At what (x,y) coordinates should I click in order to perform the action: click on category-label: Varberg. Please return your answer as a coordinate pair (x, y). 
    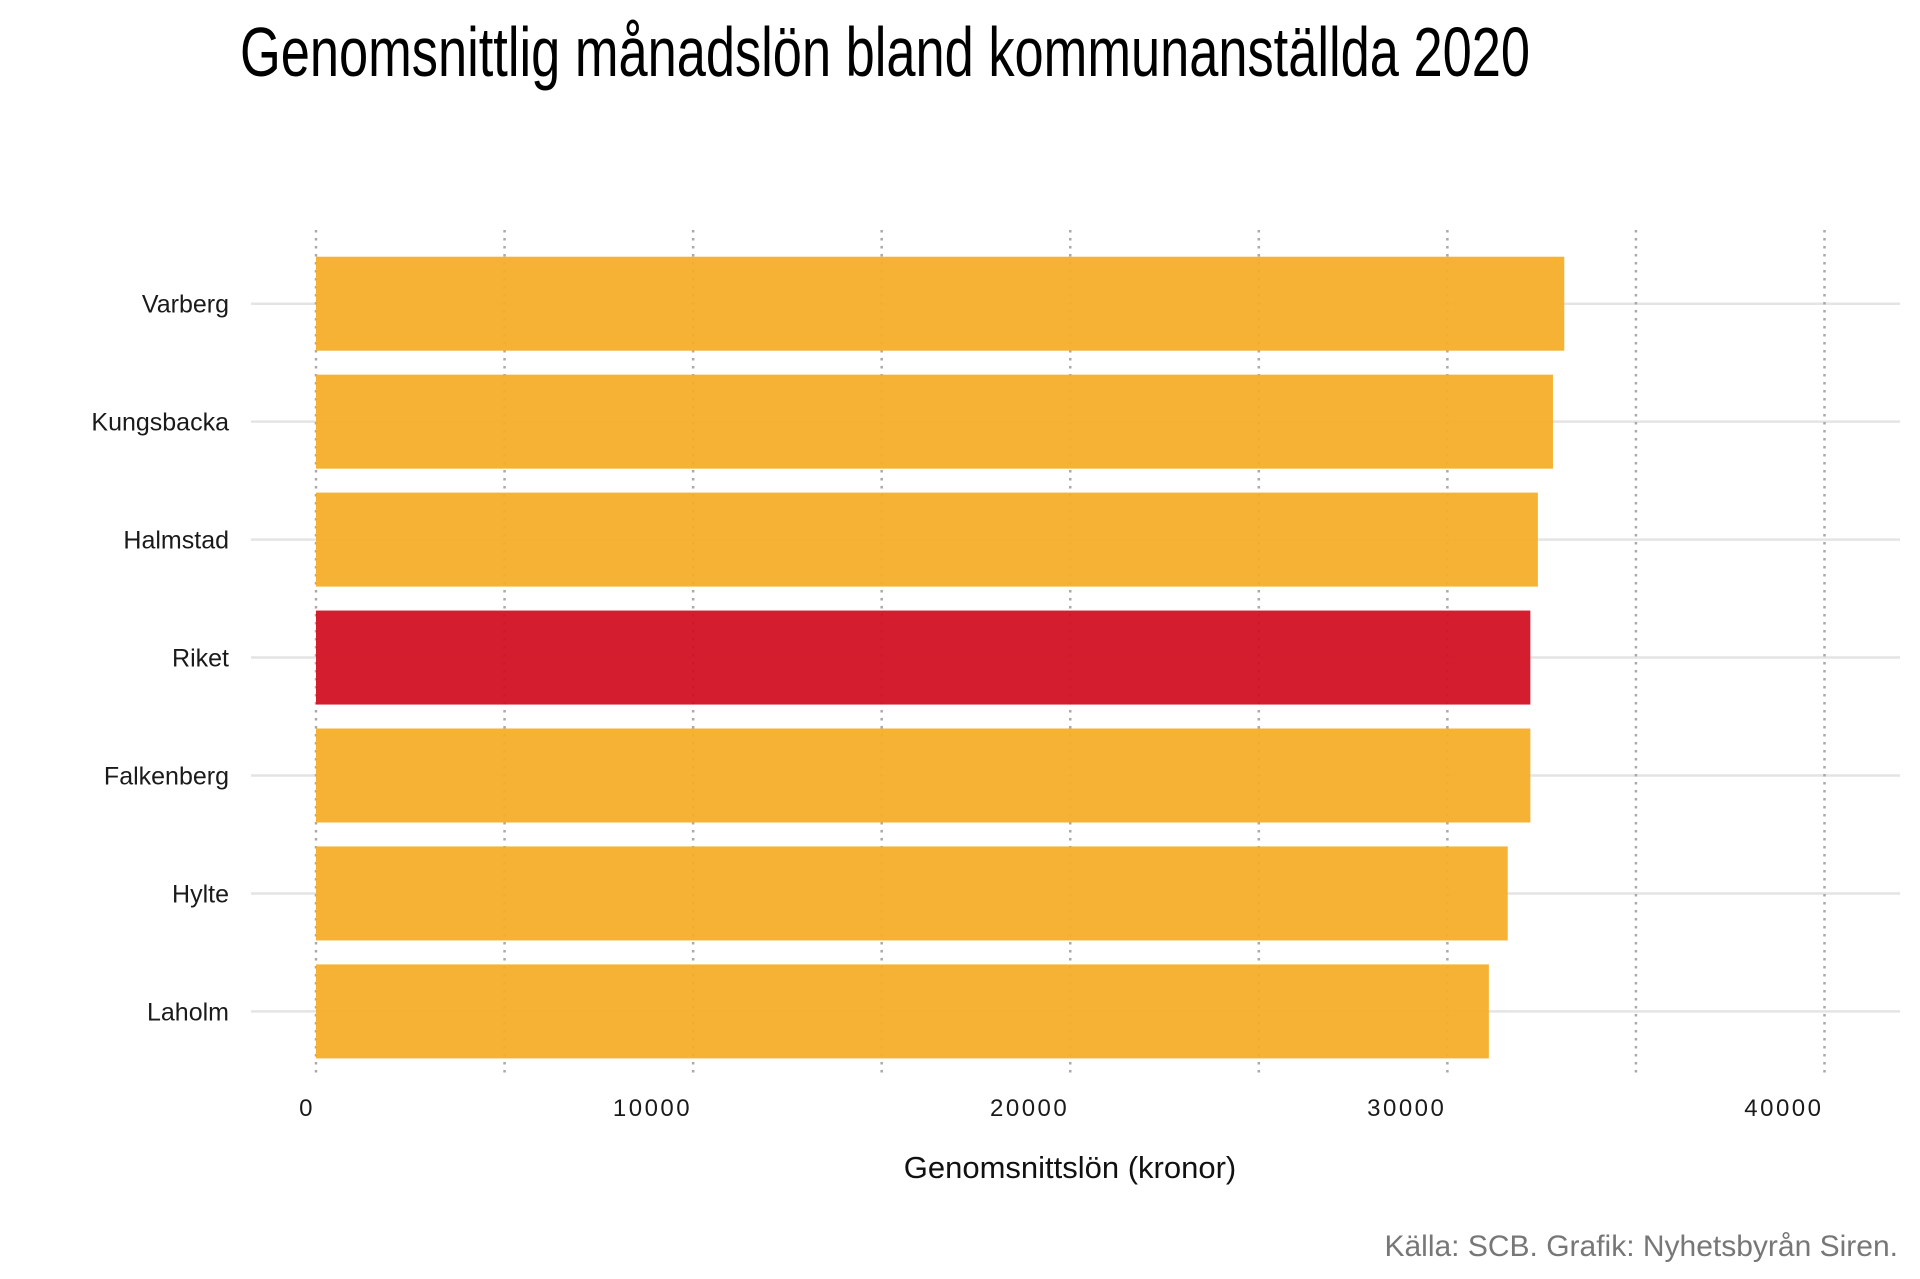
    Looking at the image, I should click on (185, 305).